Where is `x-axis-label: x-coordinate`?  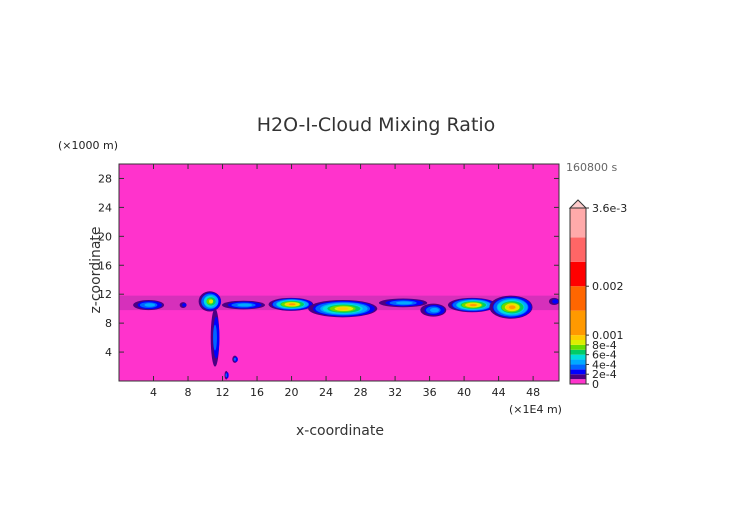 x-axis-label: x-coordinate is located at coordinates (339, 431).